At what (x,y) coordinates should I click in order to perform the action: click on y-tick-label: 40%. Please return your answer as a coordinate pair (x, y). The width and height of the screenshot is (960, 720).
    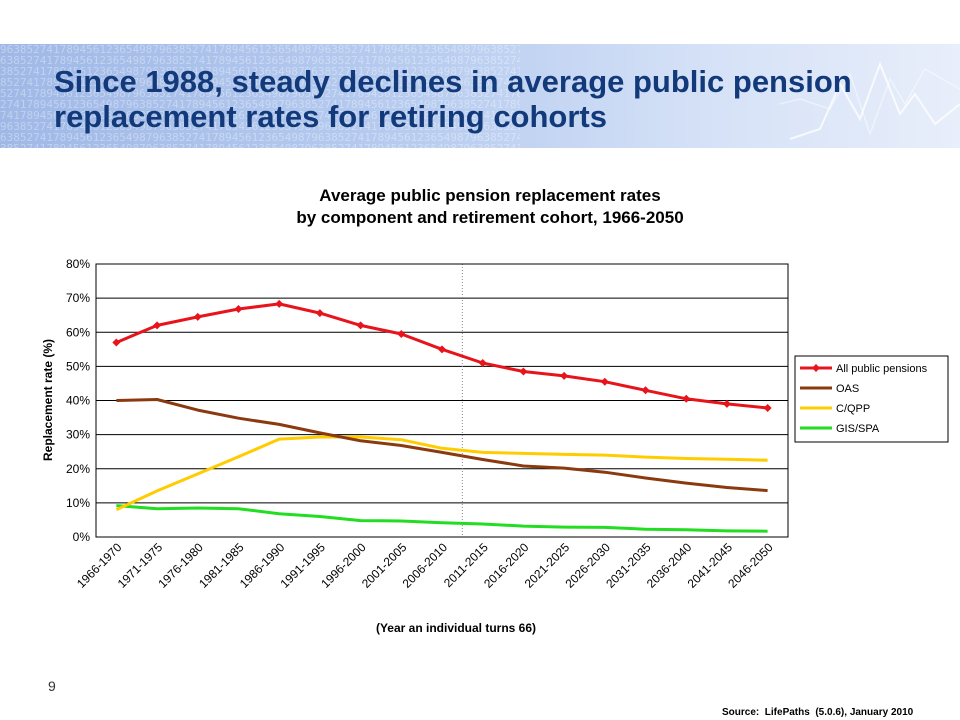
    Looking at the image, I should click on (78, 401).